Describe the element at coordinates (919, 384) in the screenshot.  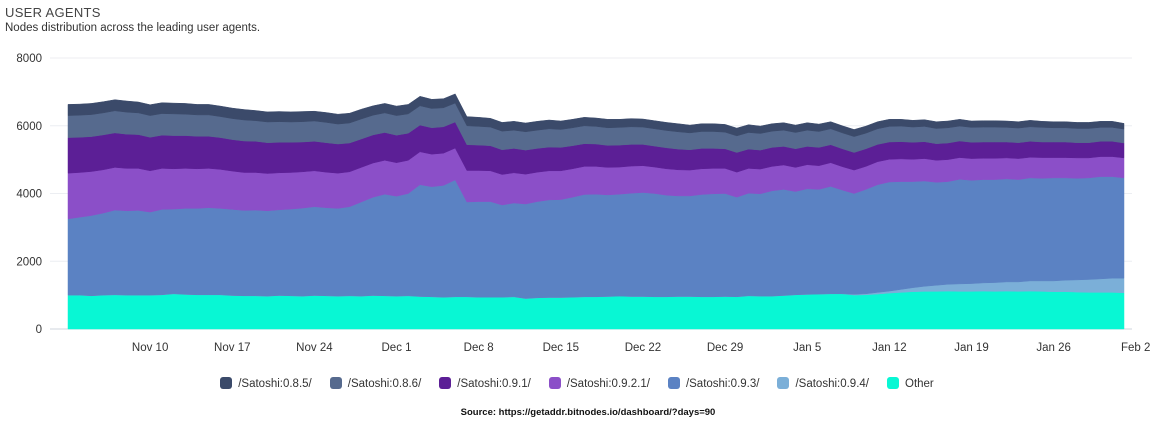
I see `legend-label: Other` at that location.